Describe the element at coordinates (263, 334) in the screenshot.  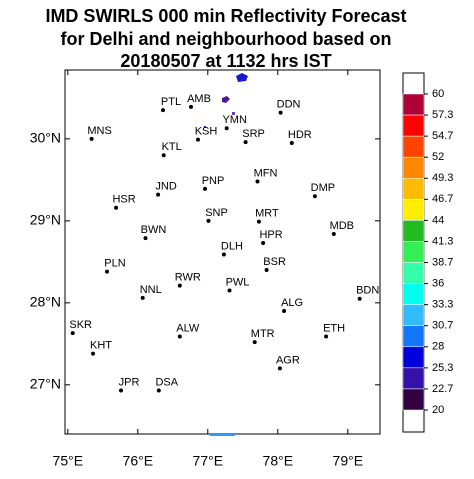
I see `station-label: MTR` at that location.